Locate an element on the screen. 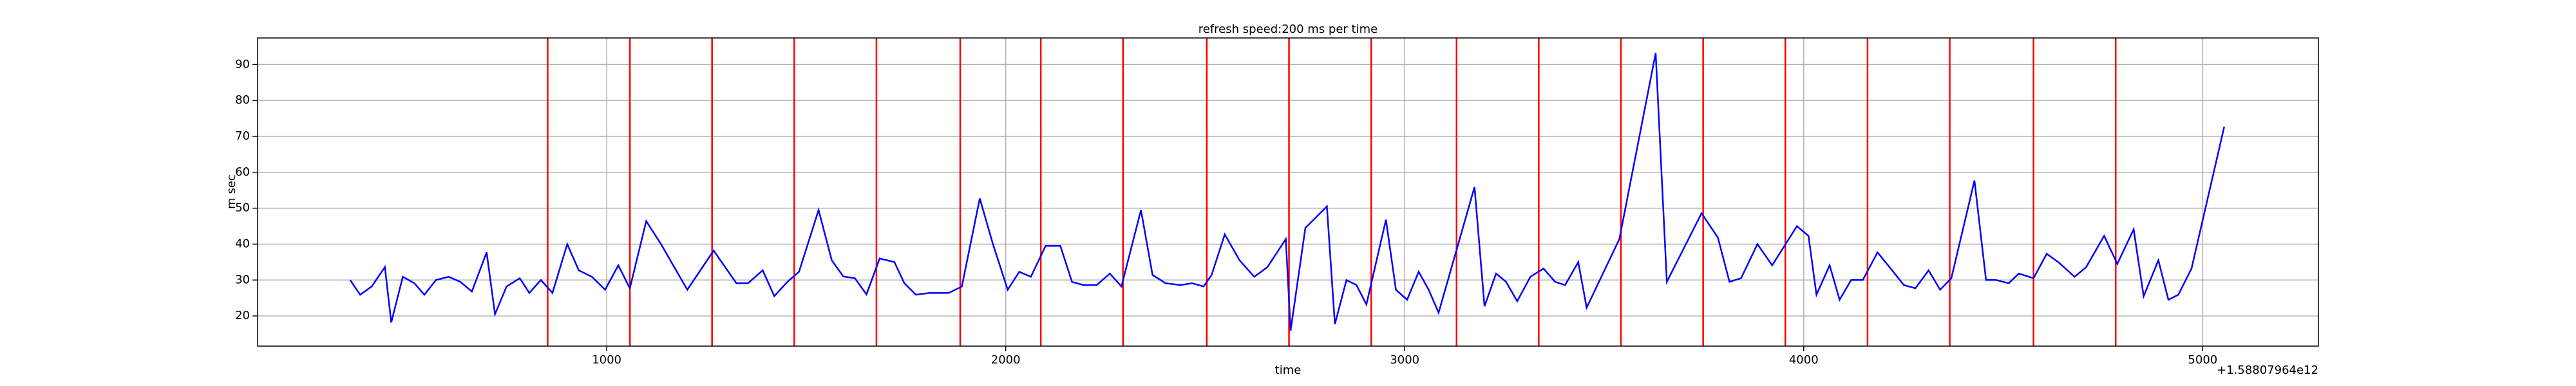  x-offset-label: +1.58807964e12 is located at coordinates (2267, 370).